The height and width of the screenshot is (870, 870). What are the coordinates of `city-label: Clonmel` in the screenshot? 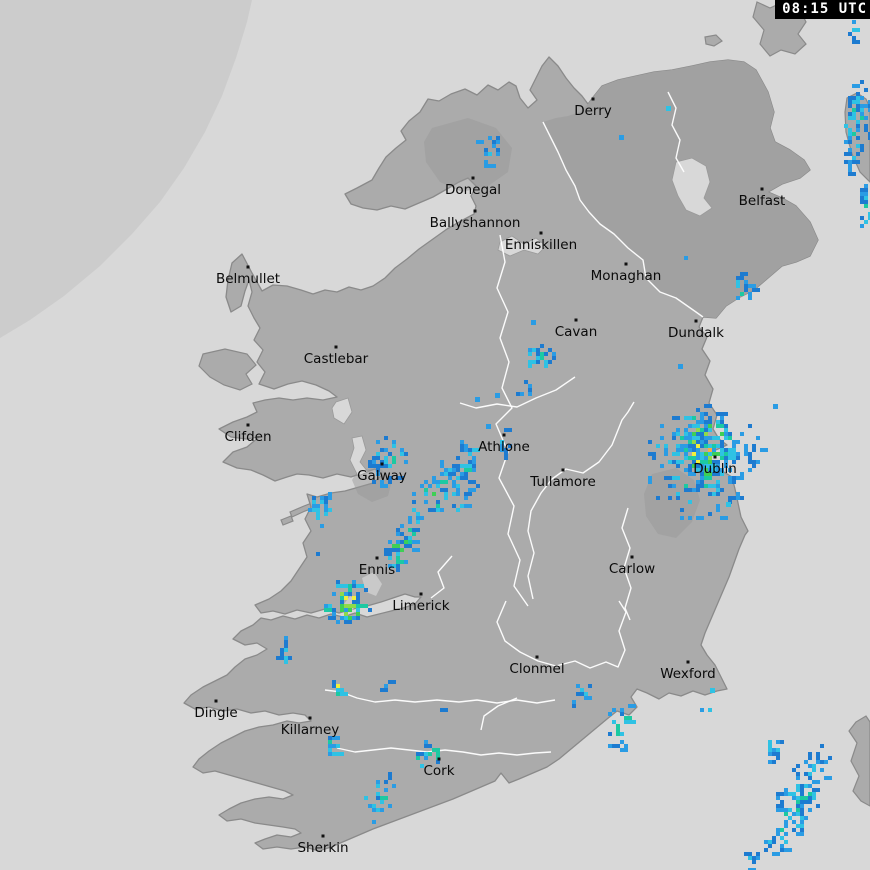 It's located at (536, 669).